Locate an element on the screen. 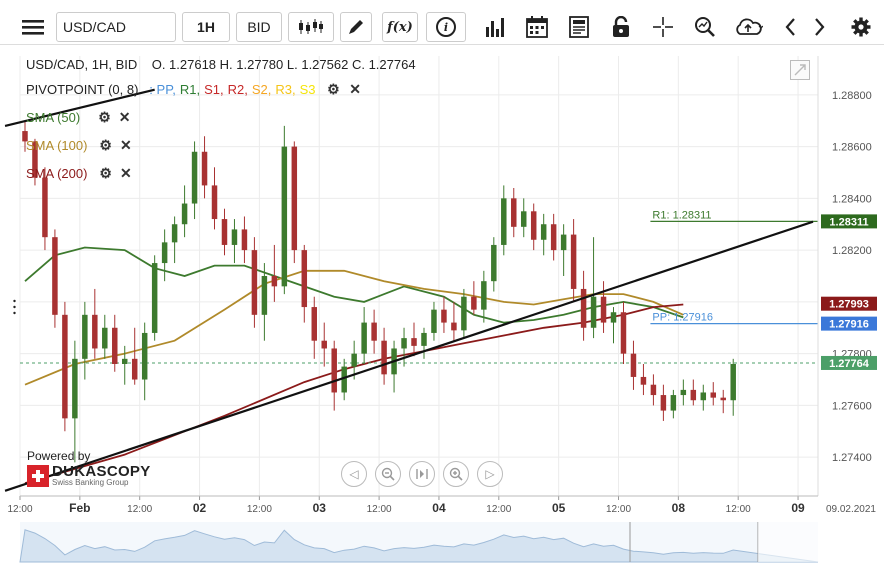 The height and width of the screenshot is (568, 884). pivot-legend-item: S3 is located at coordinates (307, 89).